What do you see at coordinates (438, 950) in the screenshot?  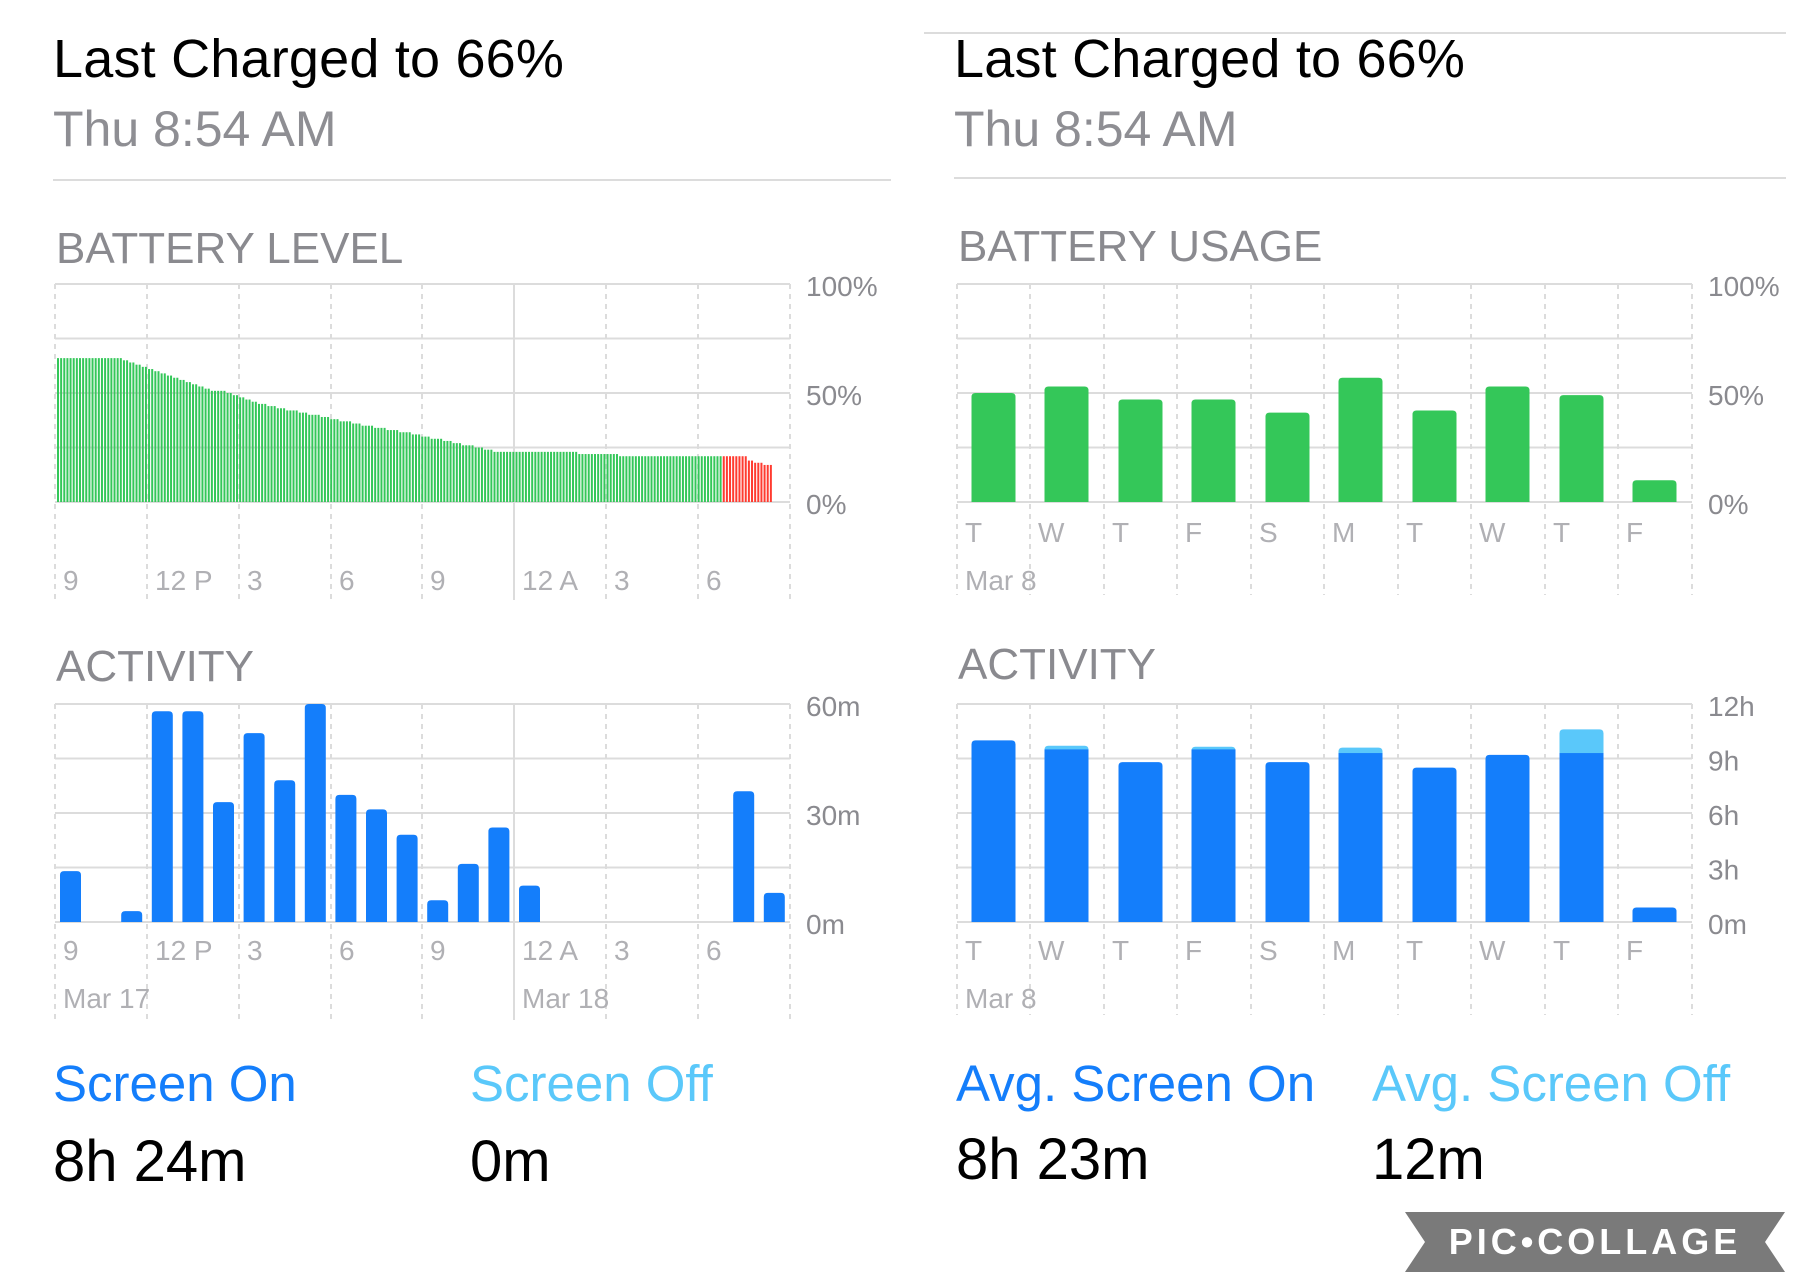 I see `x-tick-label: 9` at bounding box center [438, 950].